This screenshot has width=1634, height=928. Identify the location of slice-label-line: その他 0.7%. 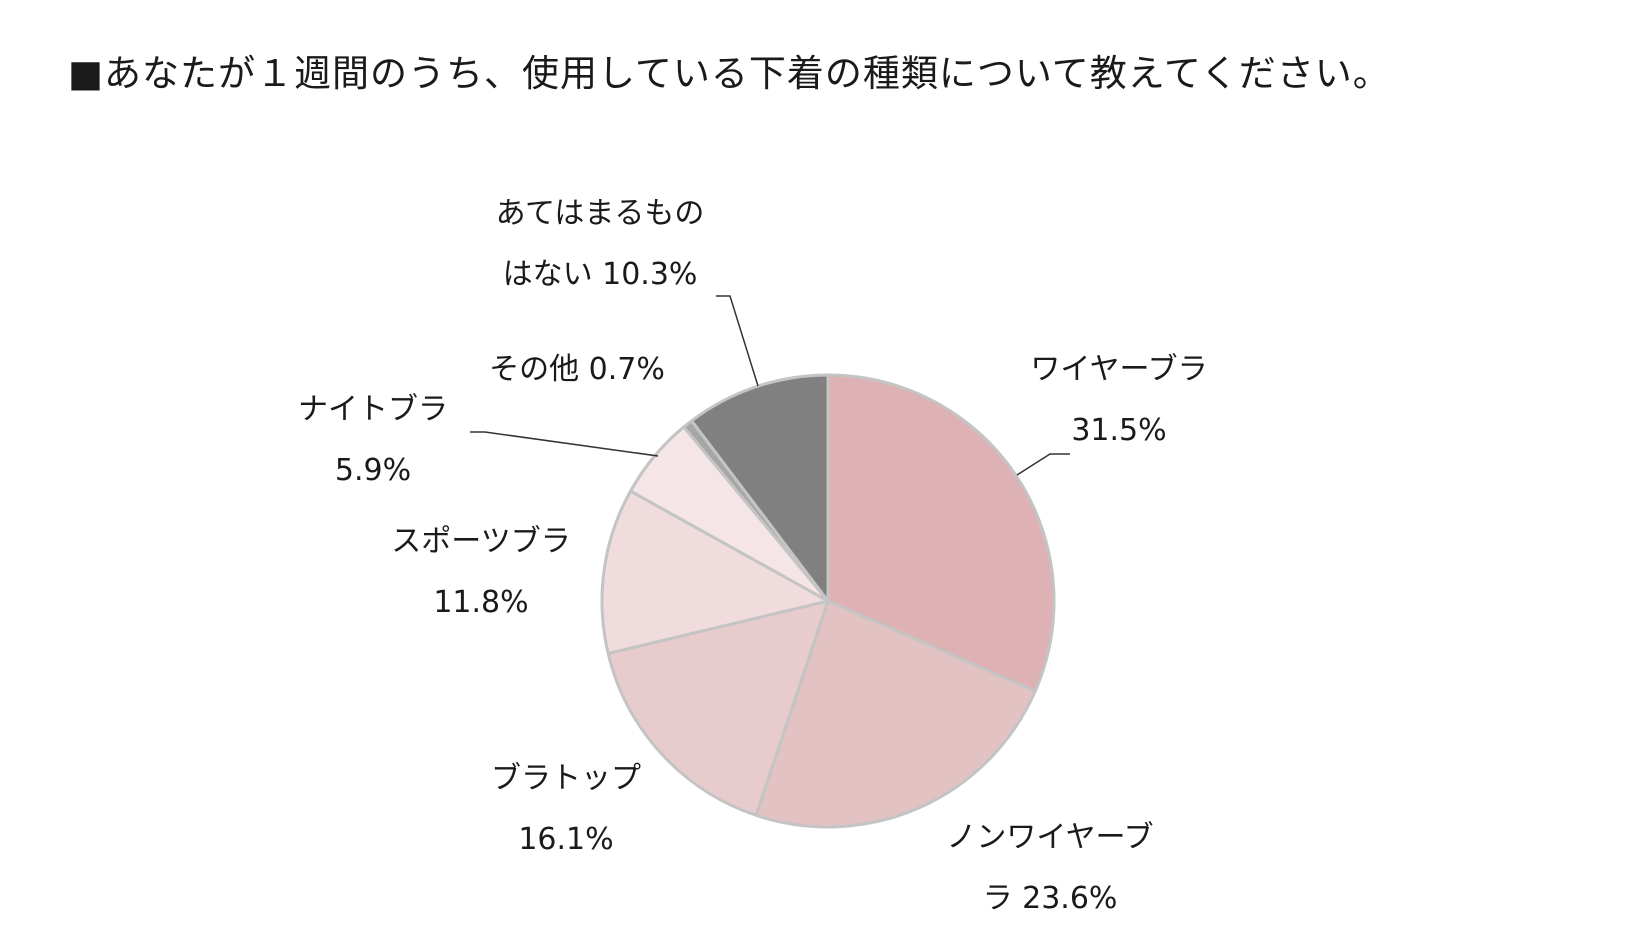
(577, 369).